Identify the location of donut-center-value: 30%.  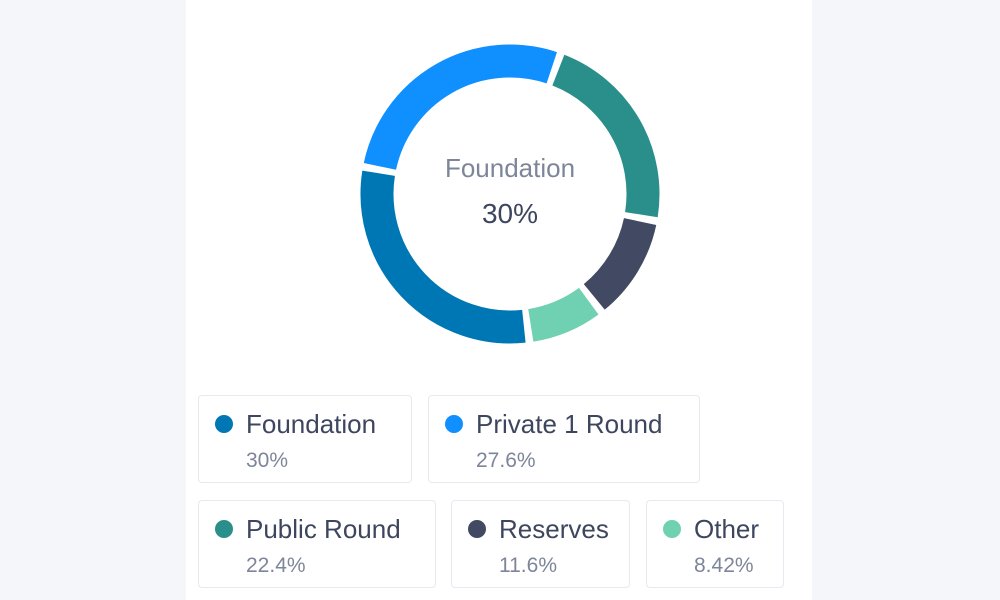
(510, 213).